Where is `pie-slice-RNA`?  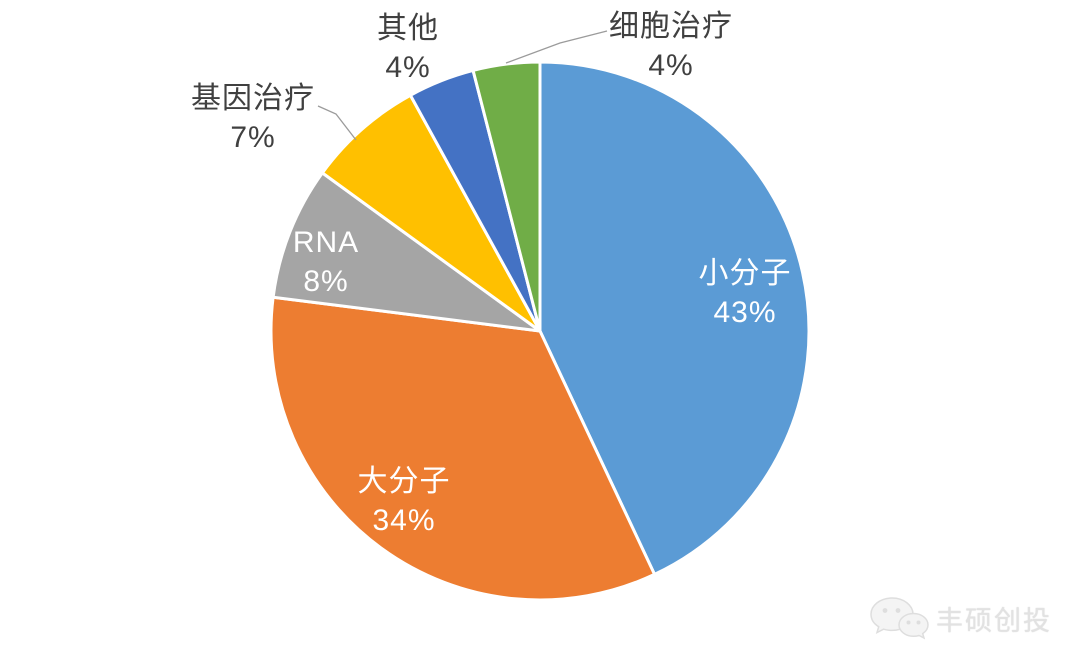
pie-slice-RNA is located at coordinates (406, 252).